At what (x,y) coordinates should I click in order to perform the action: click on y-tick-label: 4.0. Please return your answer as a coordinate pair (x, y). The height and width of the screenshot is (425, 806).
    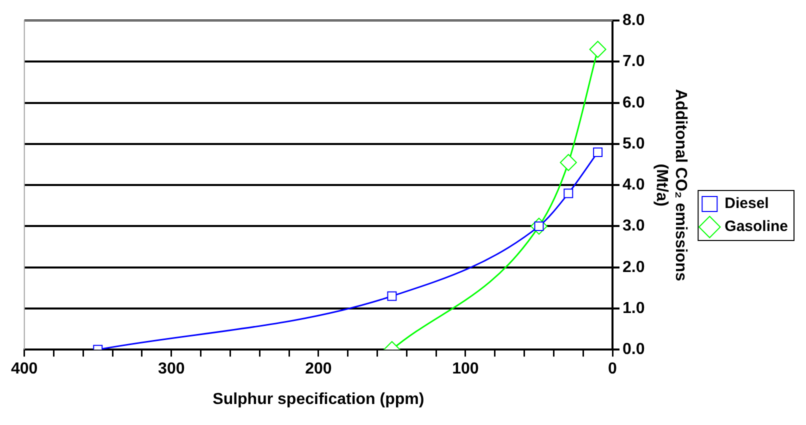
    Looking at the image, I should click on (633, 185).